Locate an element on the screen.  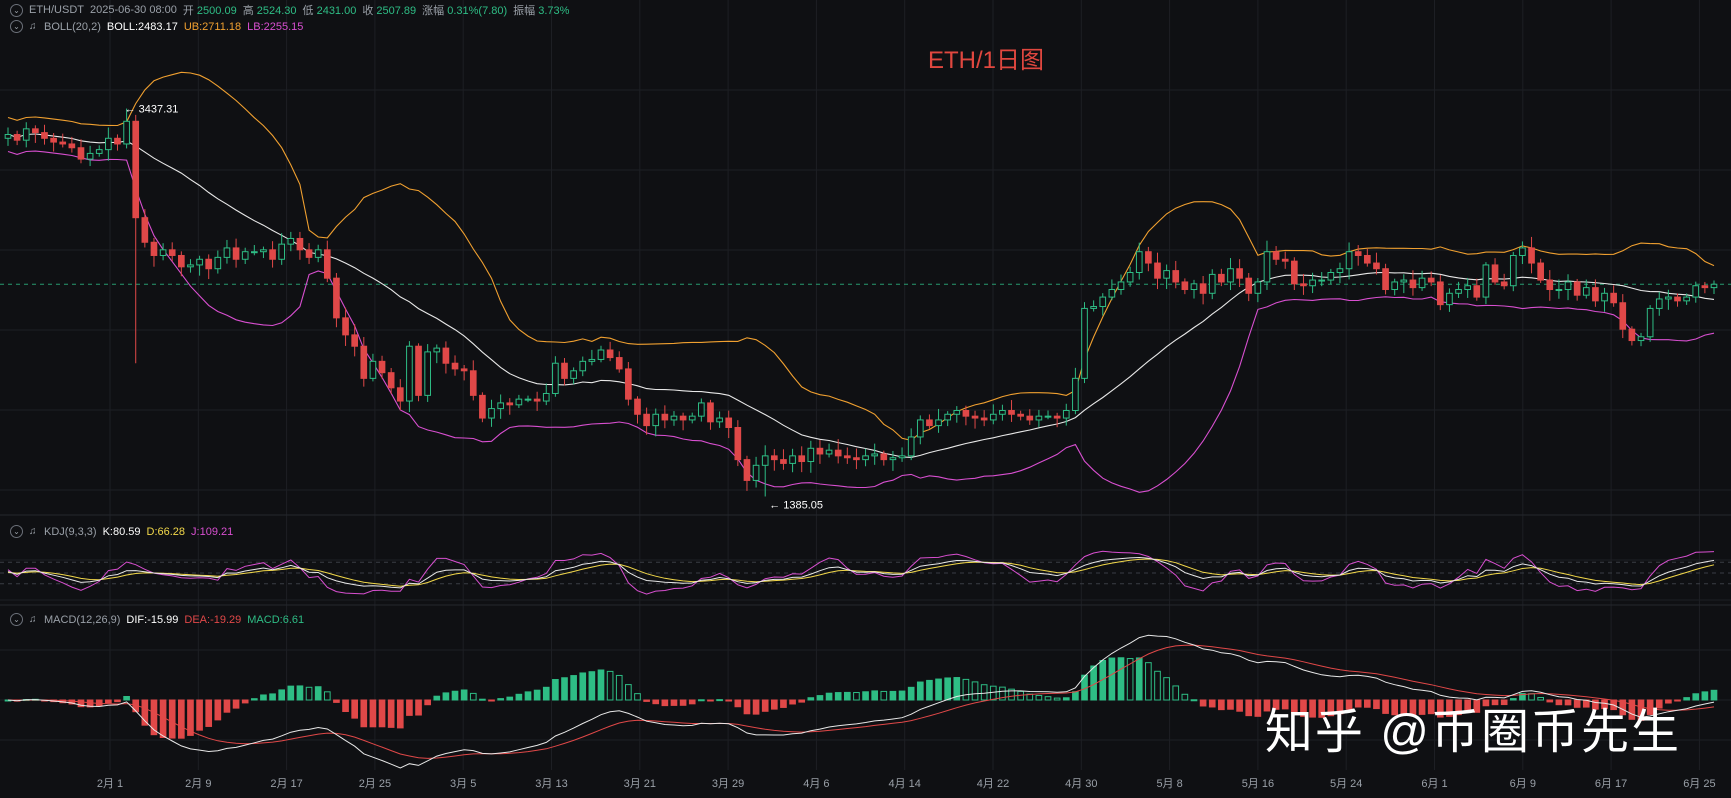
x-tick-label: 3月 29 is located at coordinates (728, 784).